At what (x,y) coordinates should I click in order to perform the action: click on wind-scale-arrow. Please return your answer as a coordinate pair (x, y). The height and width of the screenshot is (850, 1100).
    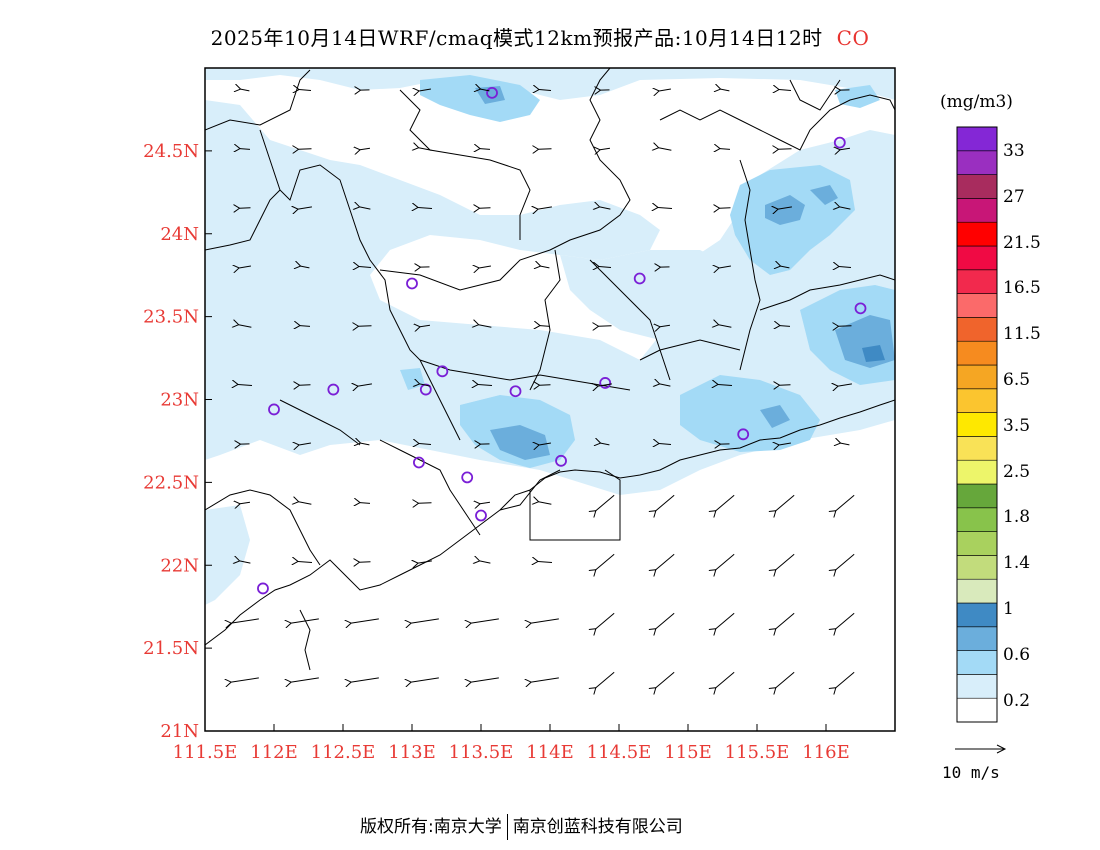
    Looking at the image, I should click on (981, 749).